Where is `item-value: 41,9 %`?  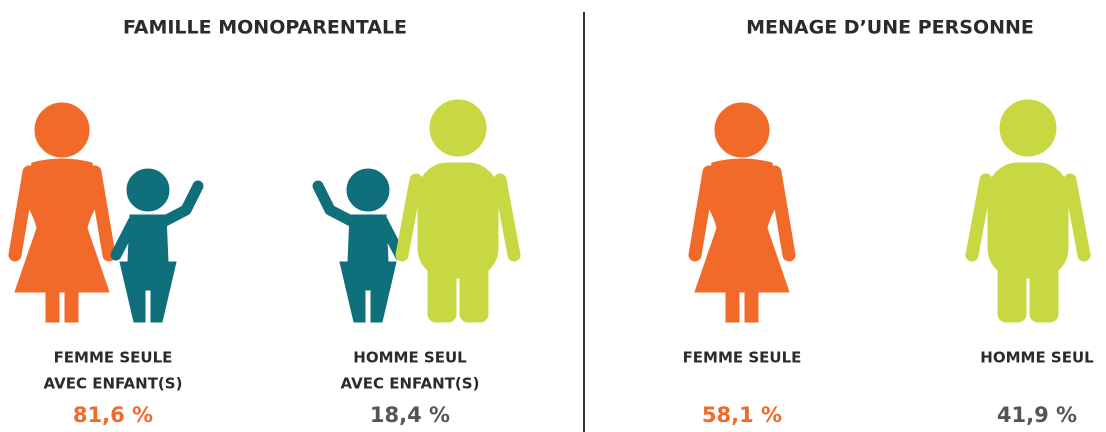
item-value: 41,9 % is located at coordinates (1037, 415).